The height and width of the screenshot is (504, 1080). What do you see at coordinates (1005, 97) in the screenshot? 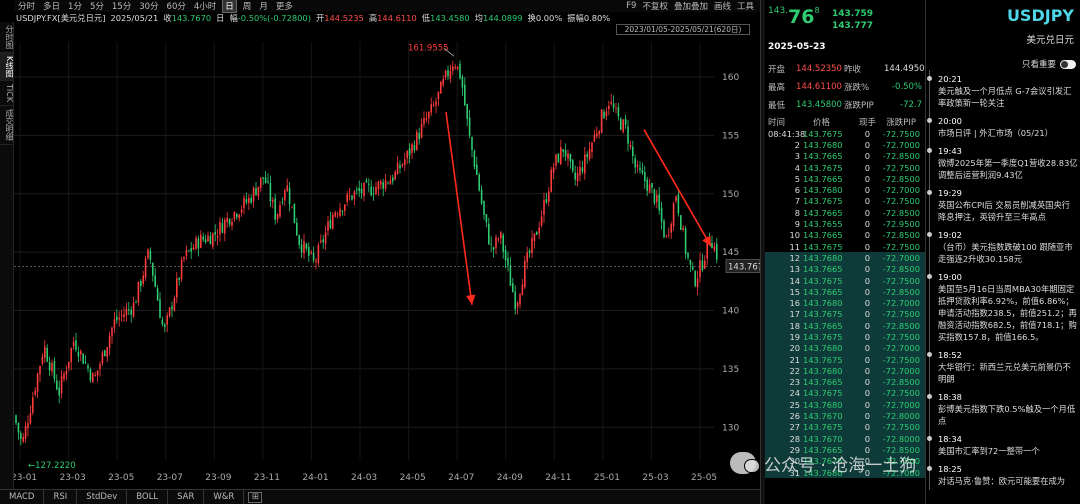
I see `news-headline: 美元触及一个月低点 G-7会议引发汇率政策新一轮关注` at bounding box center [1005, 97].